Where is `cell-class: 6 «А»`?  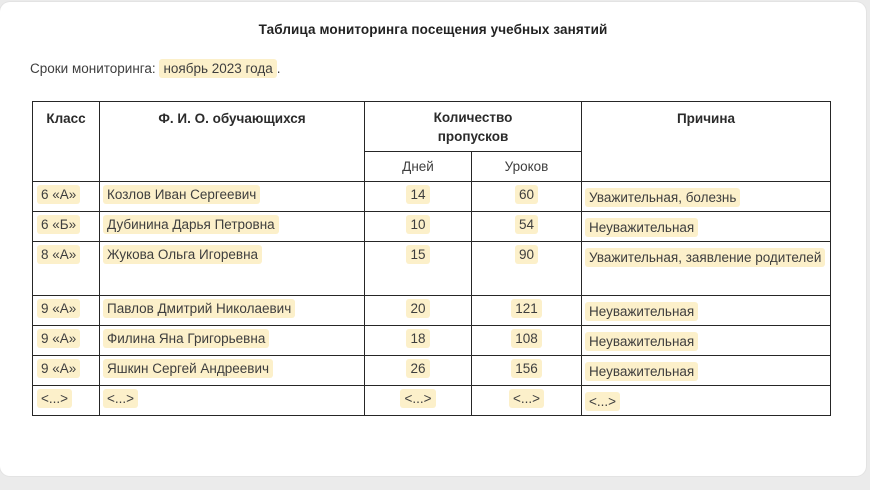
cell-class: 6 «А» is located at coordinates (66, 196).